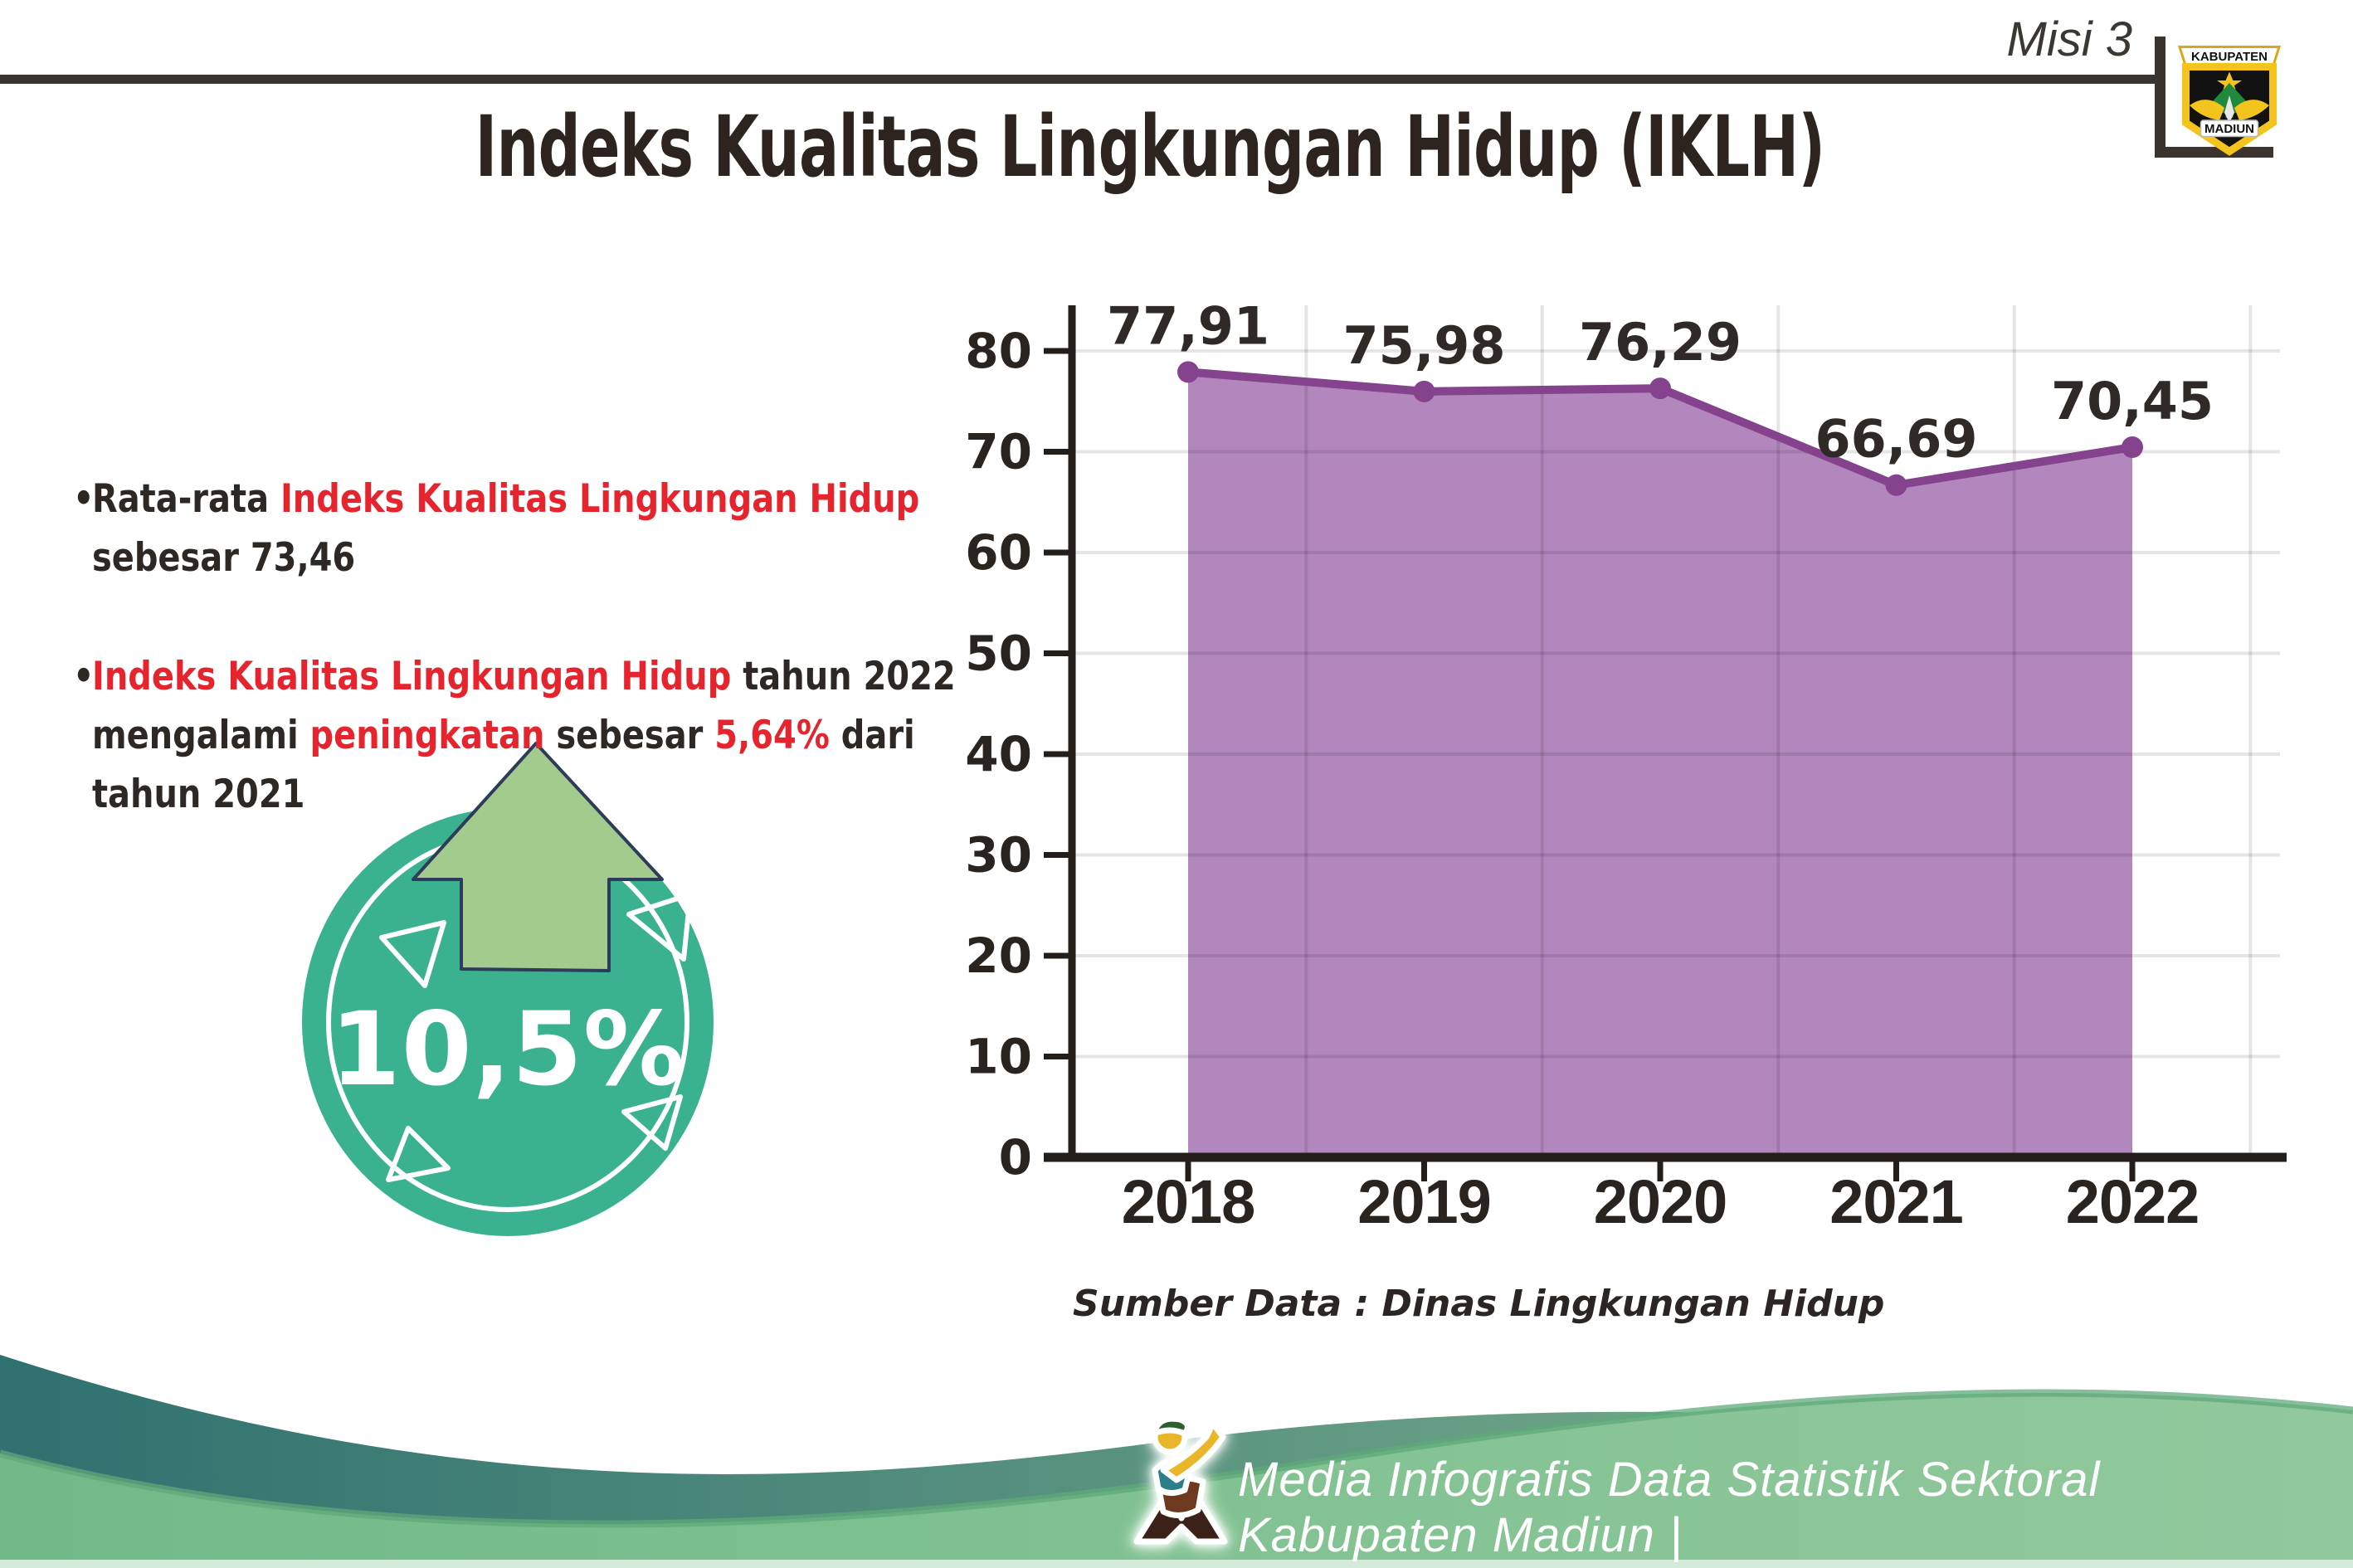  What do you see at coordinates (427, 735) in the screenshot?
I see `text-segment-red: peningkatan` at bounding box center [427, 735].